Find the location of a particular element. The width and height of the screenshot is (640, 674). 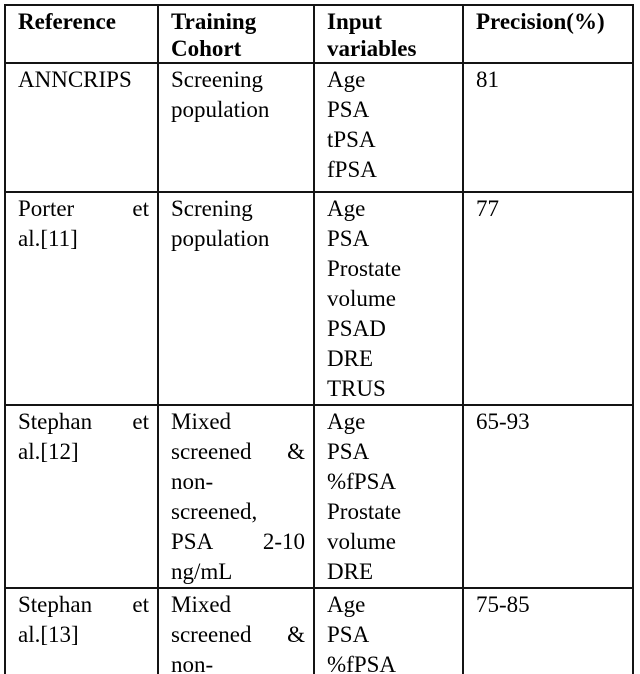

text-line: 77 is located at coordinates (487, 208).